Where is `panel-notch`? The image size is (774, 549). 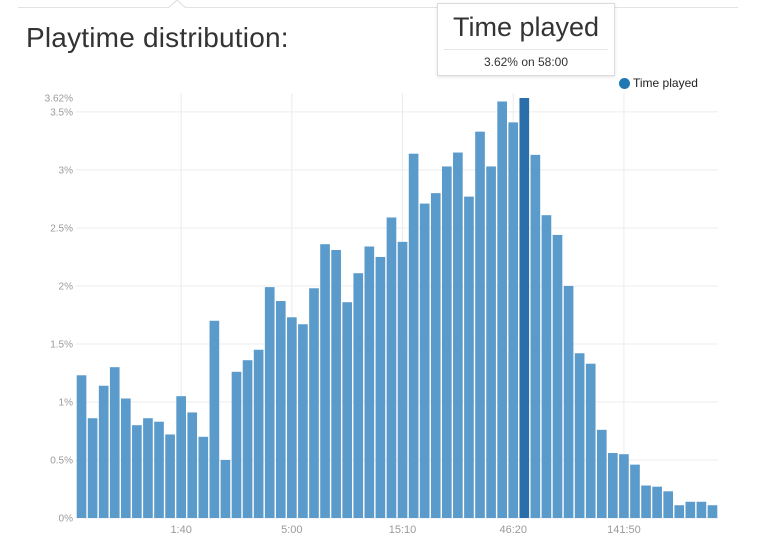 panel-notch is located at coordinates (177, 4).